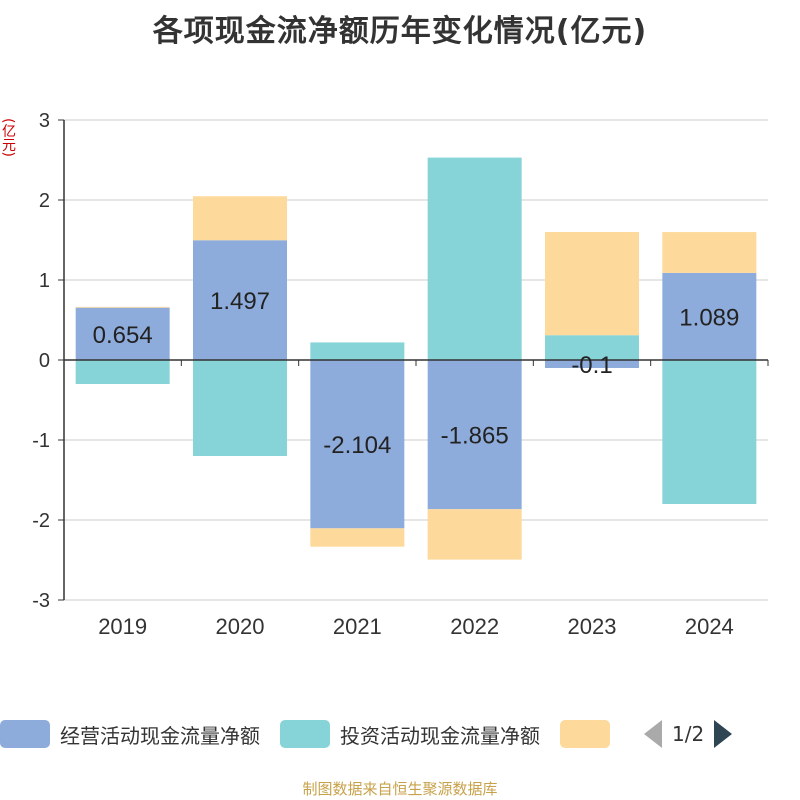 This screenshot has height=800, width=800. What do you see at coordinates (723, 734) in the screenshot?
I see `legend-next-page-icon` at bounding box center [723, 734].